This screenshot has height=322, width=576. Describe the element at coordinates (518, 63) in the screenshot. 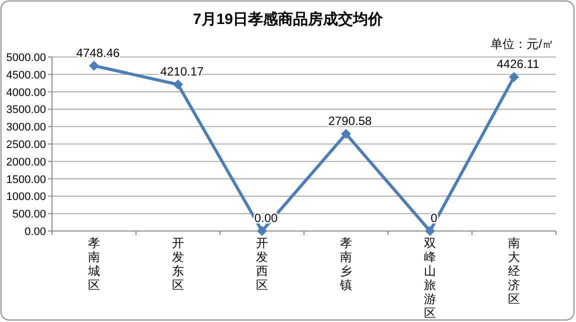

I see `data-label: 4426.11` at that location.